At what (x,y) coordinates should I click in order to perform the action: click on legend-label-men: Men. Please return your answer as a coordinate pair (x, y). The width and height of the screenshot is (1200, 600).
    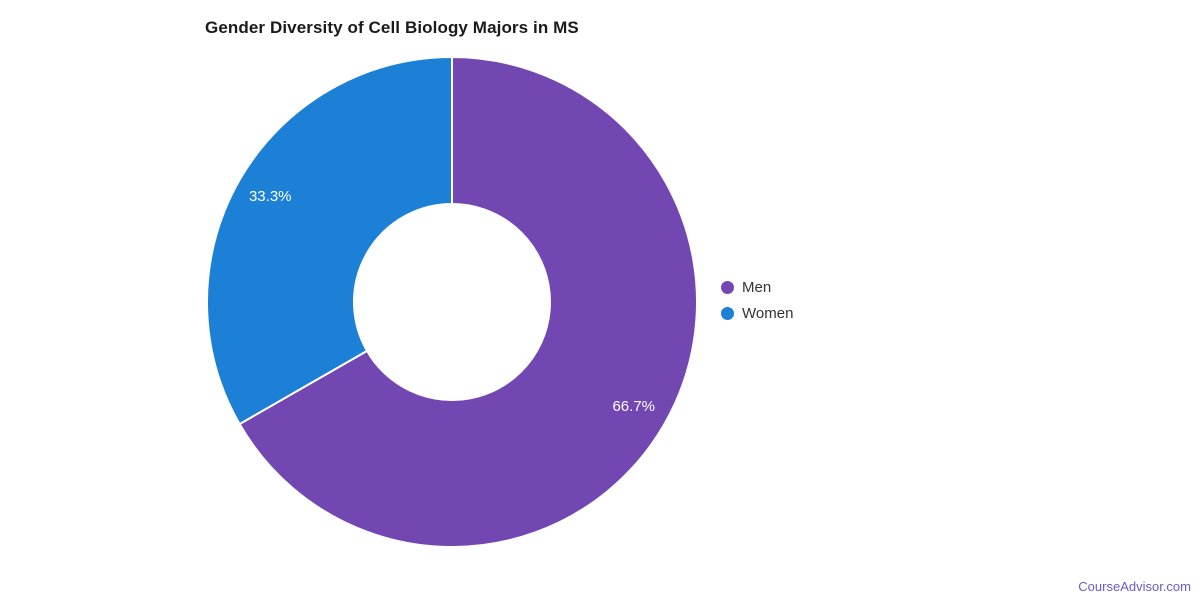
    Looking at the image, I should click on (757, 287).